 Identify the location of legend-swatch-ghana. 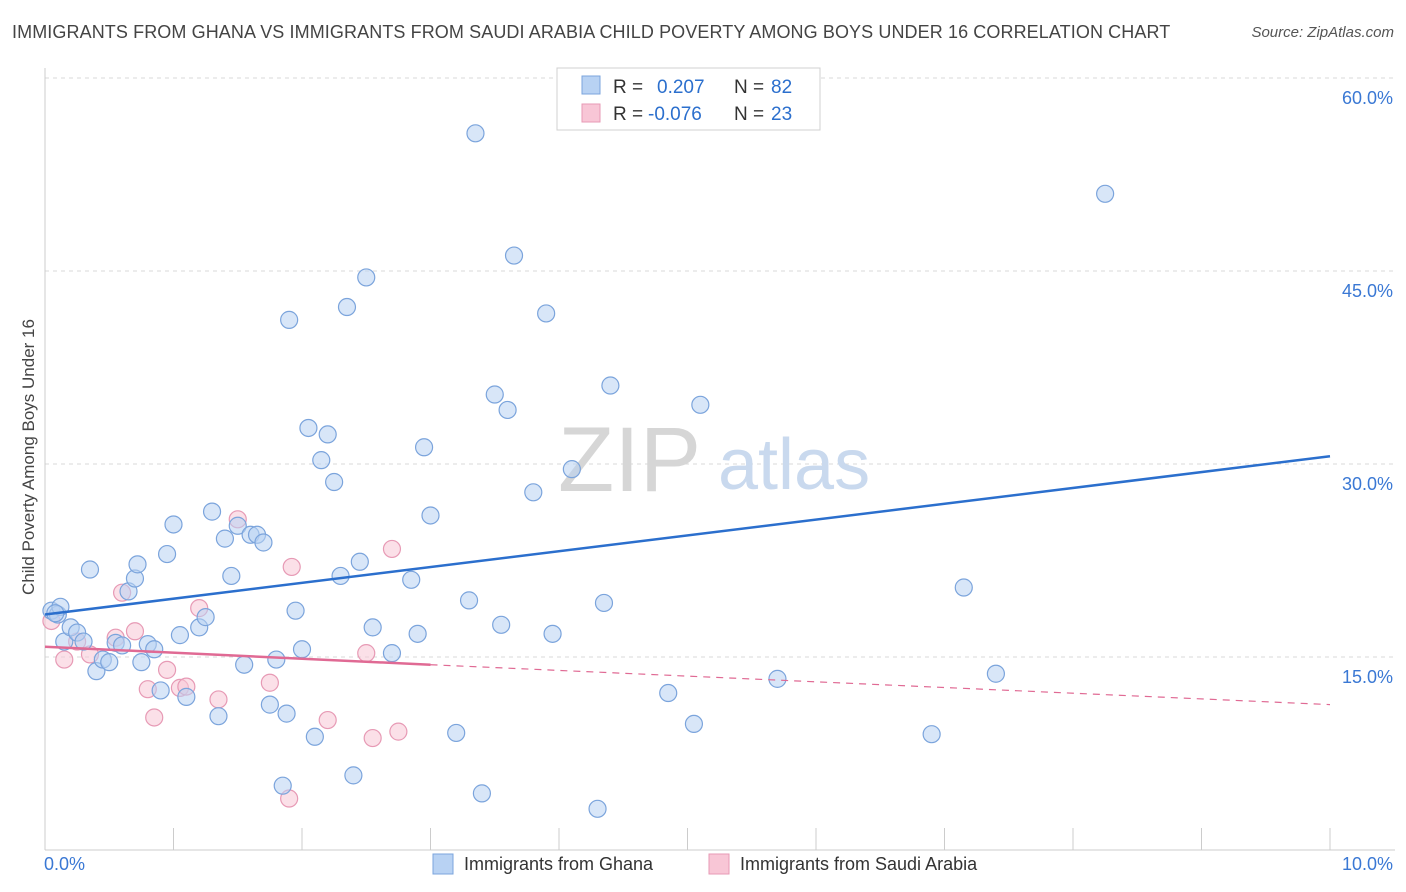
(443, 864).